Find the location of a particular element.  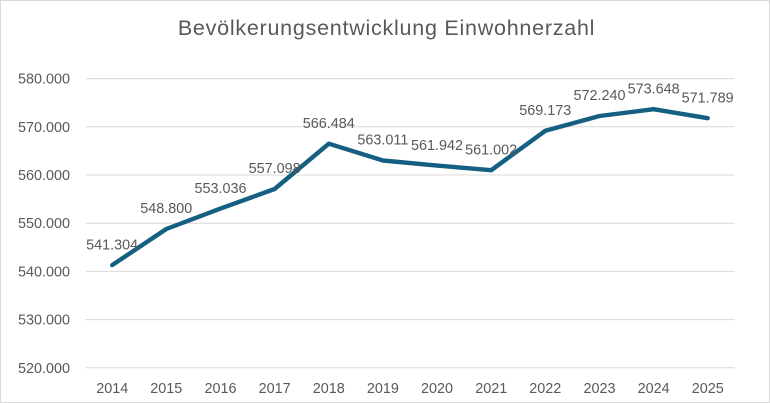

svg-text: 2025 is located at coordinates (708, 389).